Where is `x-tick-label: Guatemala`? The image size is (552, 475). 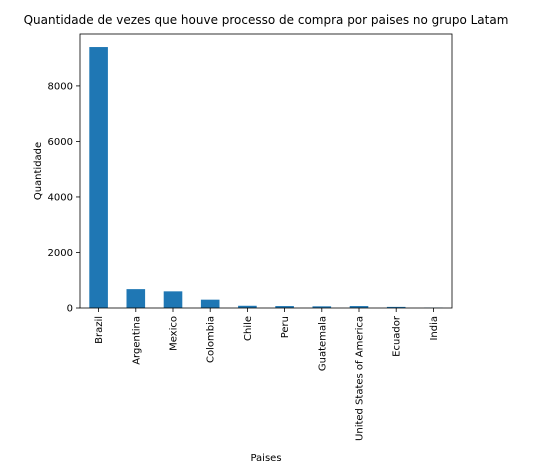
x-tick-label: Guatemala is located at coordinates (322, 343).